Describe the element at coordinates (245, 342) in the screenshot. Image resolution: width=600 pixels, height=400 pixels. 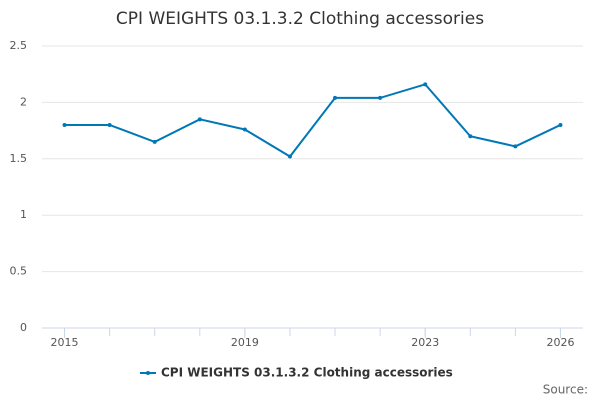
I see `x-tick-label: 2019` at that location.